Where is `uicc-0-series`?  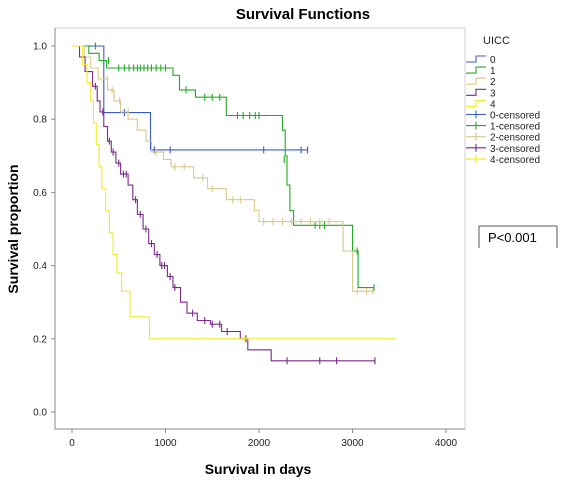 uicc-0-series is located at coordinates (190, 99).